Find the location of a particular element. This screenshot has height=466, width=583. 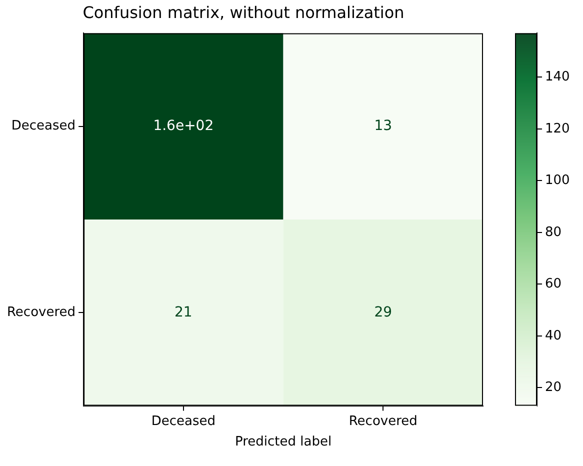

data-label: 21 is located at coordinates (183, 312).